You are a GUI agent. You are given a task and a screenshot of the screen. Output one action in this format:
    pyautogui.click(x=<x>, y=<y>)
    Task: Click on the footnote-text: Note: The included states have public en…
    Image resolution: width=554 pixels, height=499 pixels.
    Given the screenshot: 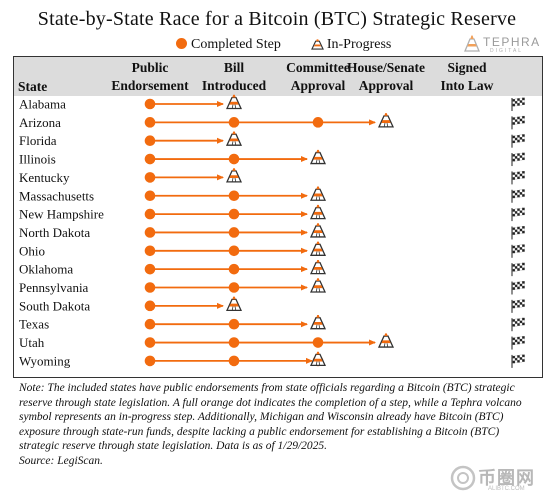 What is the action you would take?
    pyautogui.click(x=270, y=417)
    